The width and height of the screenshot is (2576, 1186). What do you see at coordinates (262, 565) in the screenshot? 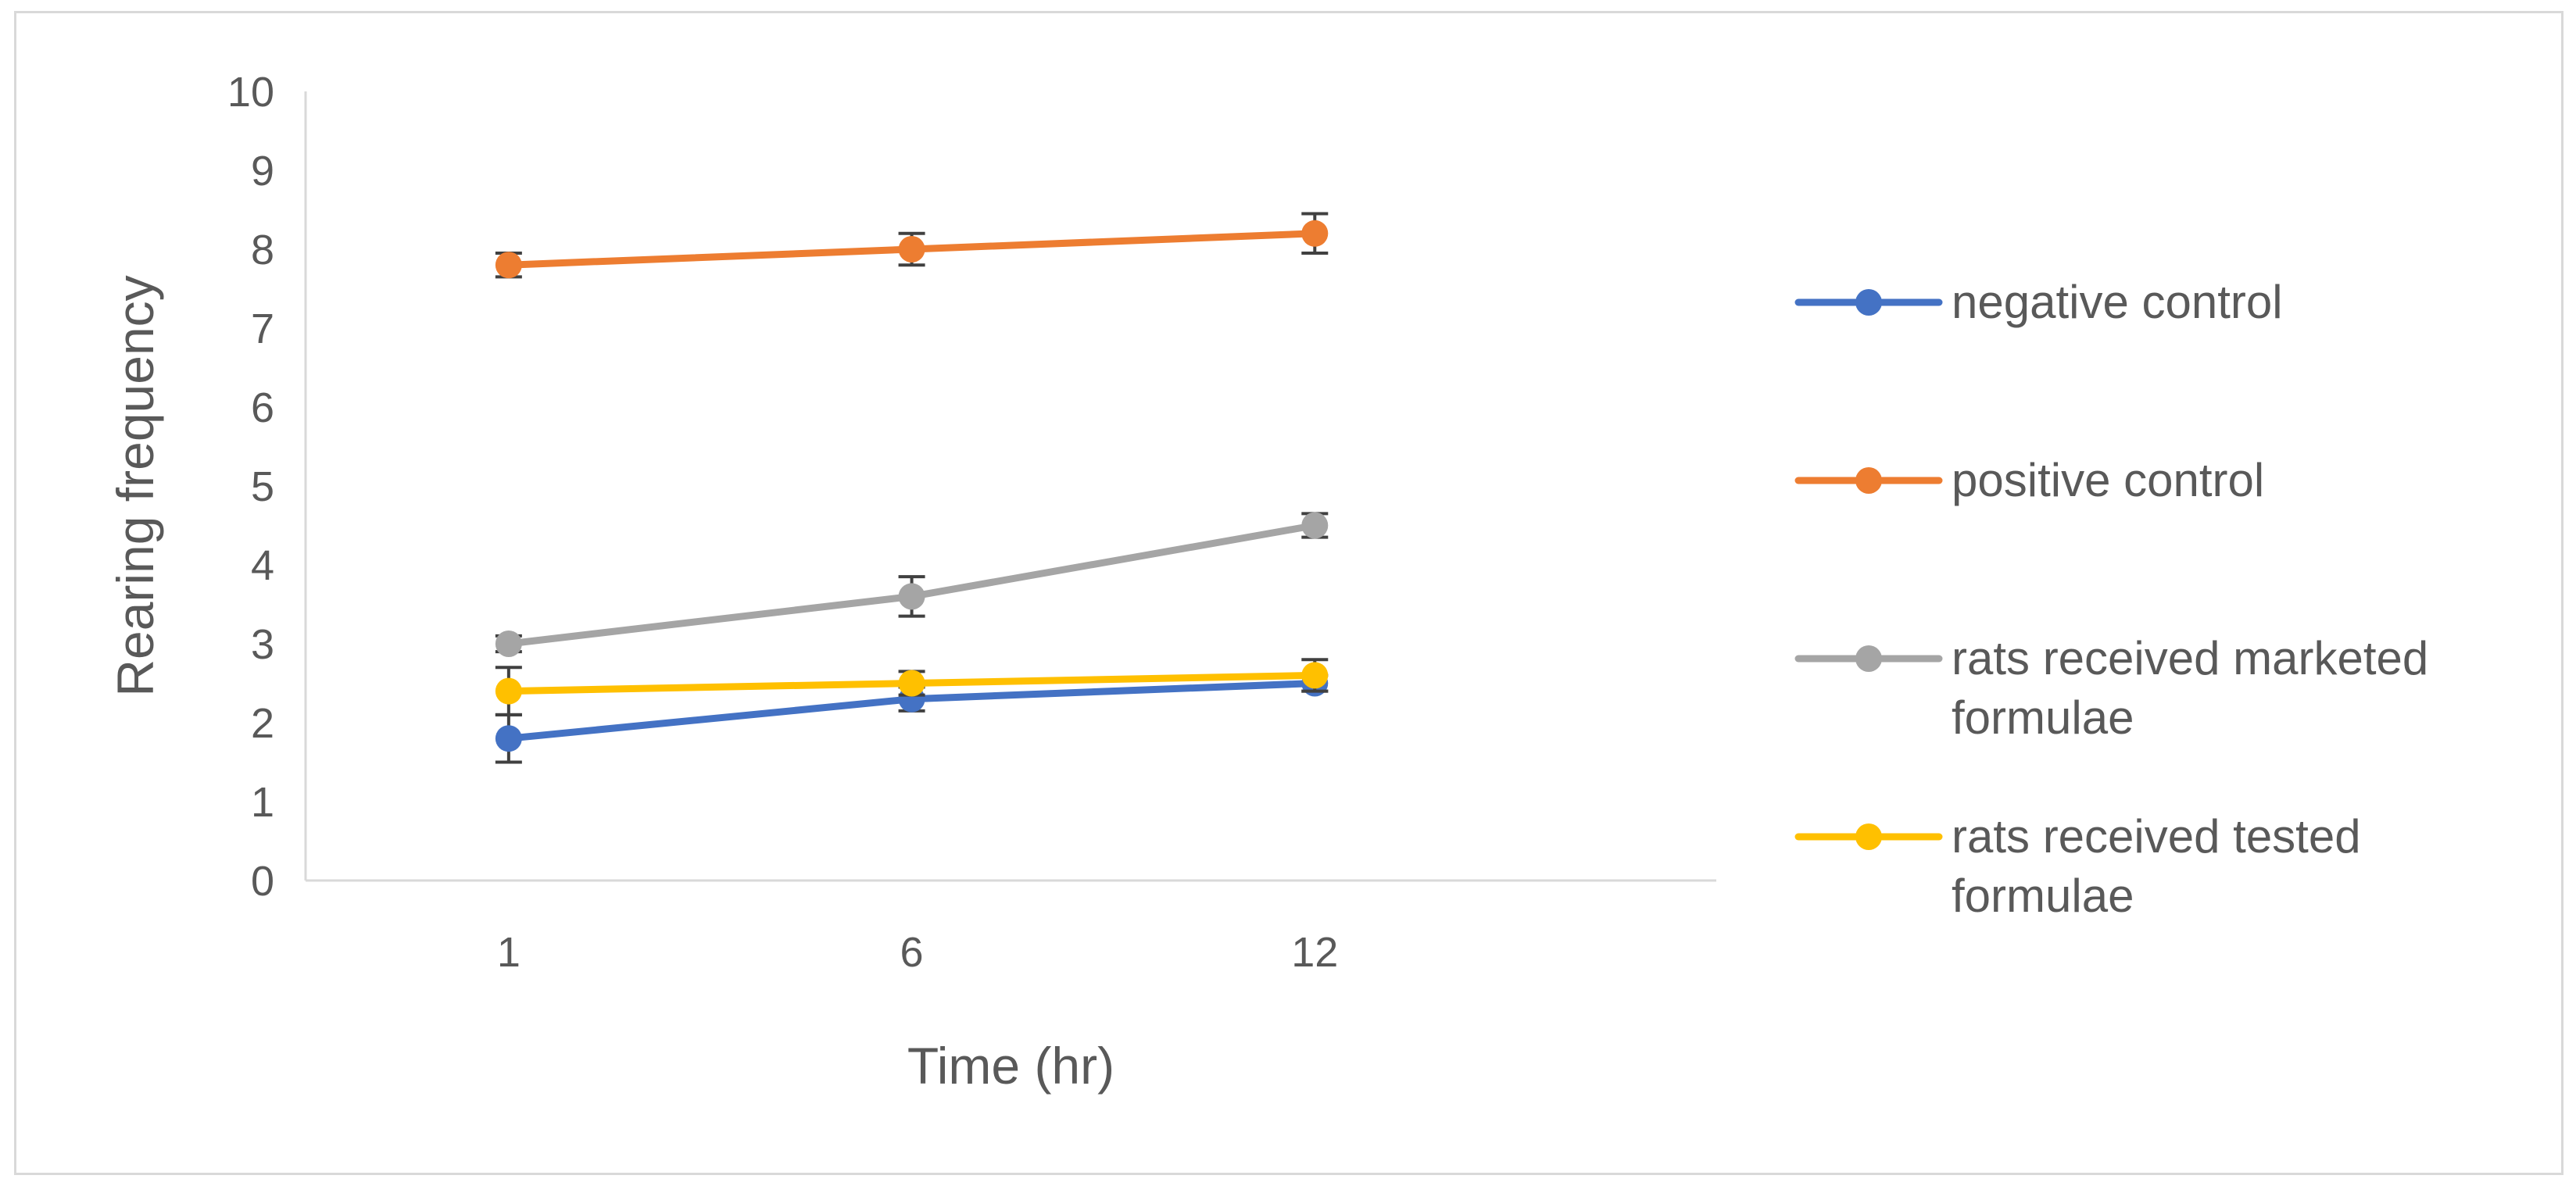
I see `y-tick-label: 4` at bounding box center [262, 565].